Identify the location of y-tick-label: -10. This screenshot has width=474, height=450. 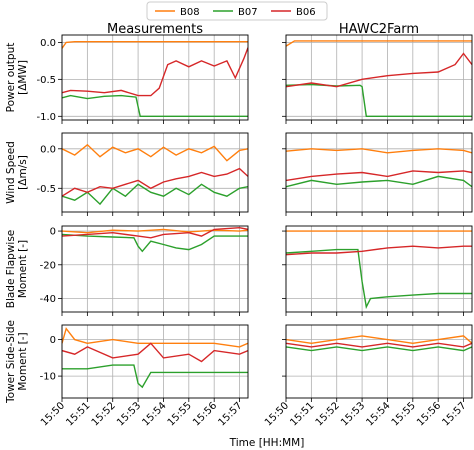
(48, 377).